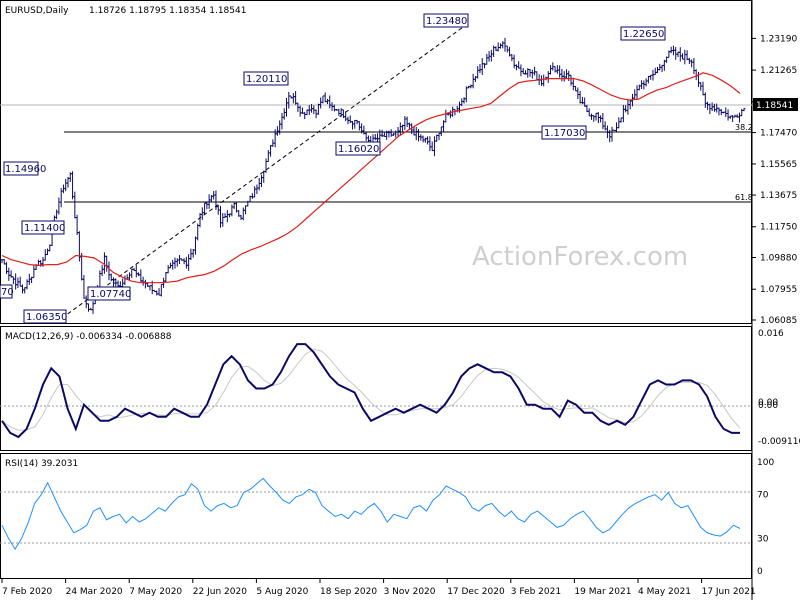 This screenshot has height=600, width=800. What do you see at coordinates (45, 316) in the screenshot?
I see `callout-1-06350: 1.06350` at bounding box center [45, 316].